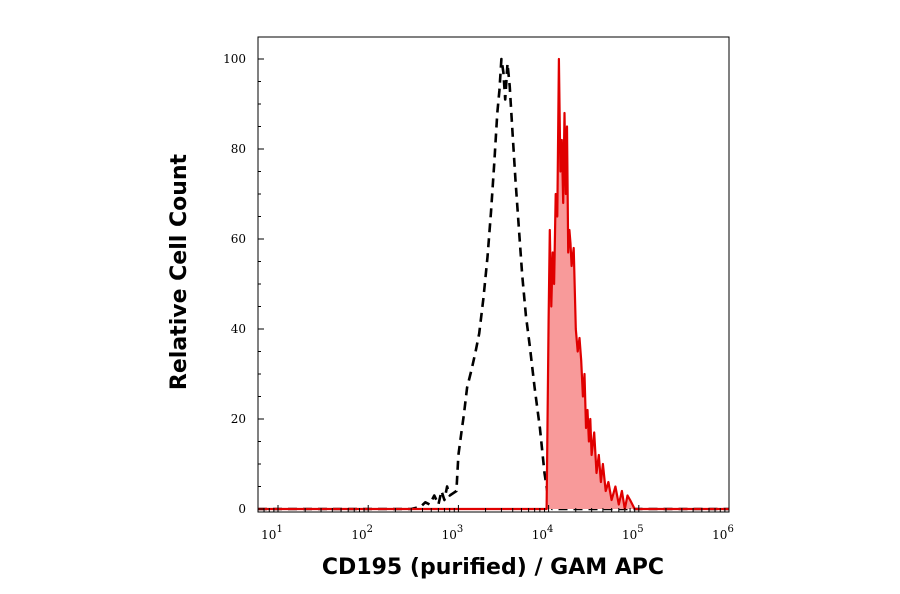 The image size is (900, 594). I want to click on x-tick-label: 10², so click(362, 533).